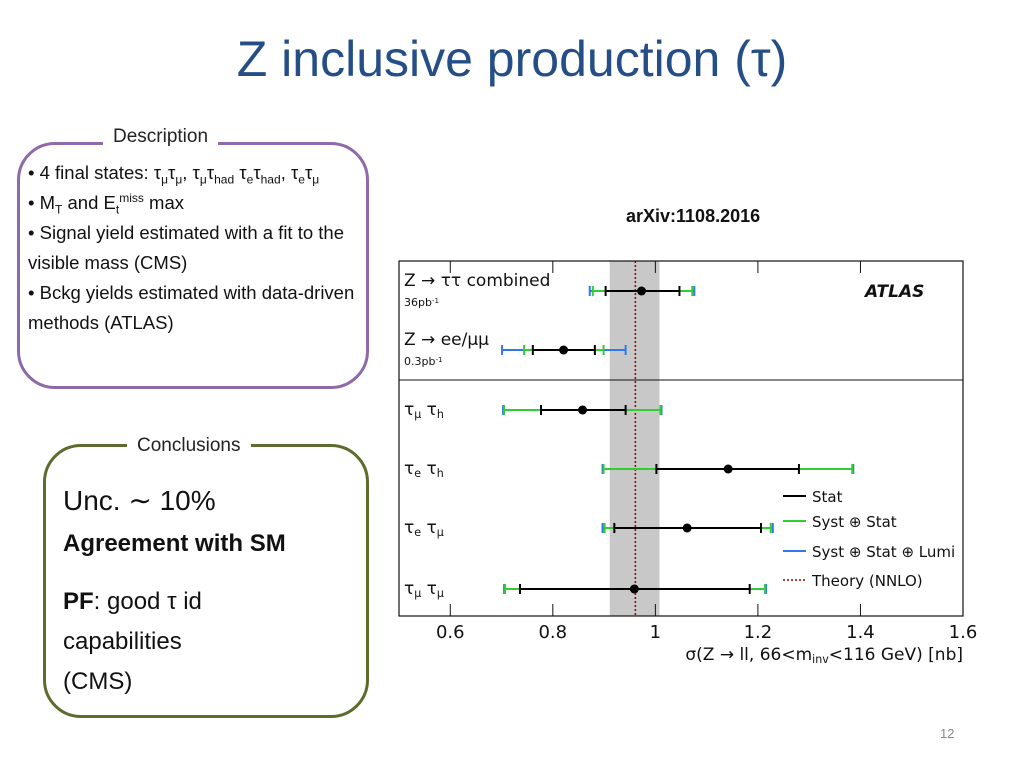  I want to click on experiment-label: ATLAS, so click(893, 292).